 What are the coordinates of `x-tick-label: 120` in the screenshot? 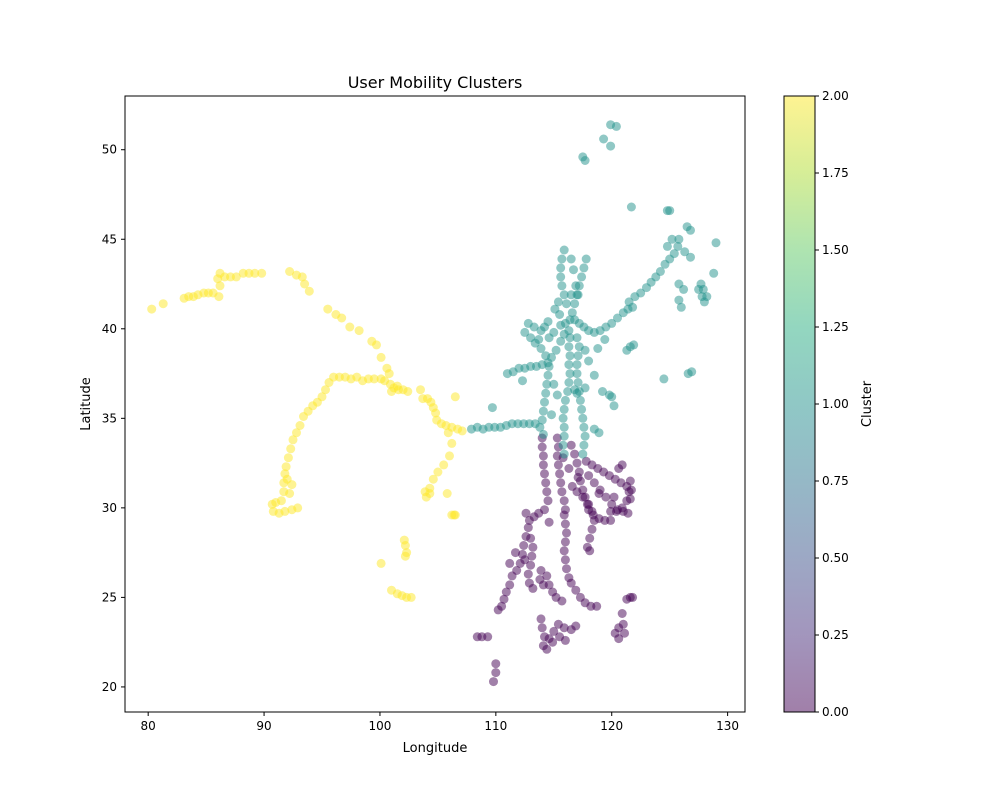 It's located at (611, 726).